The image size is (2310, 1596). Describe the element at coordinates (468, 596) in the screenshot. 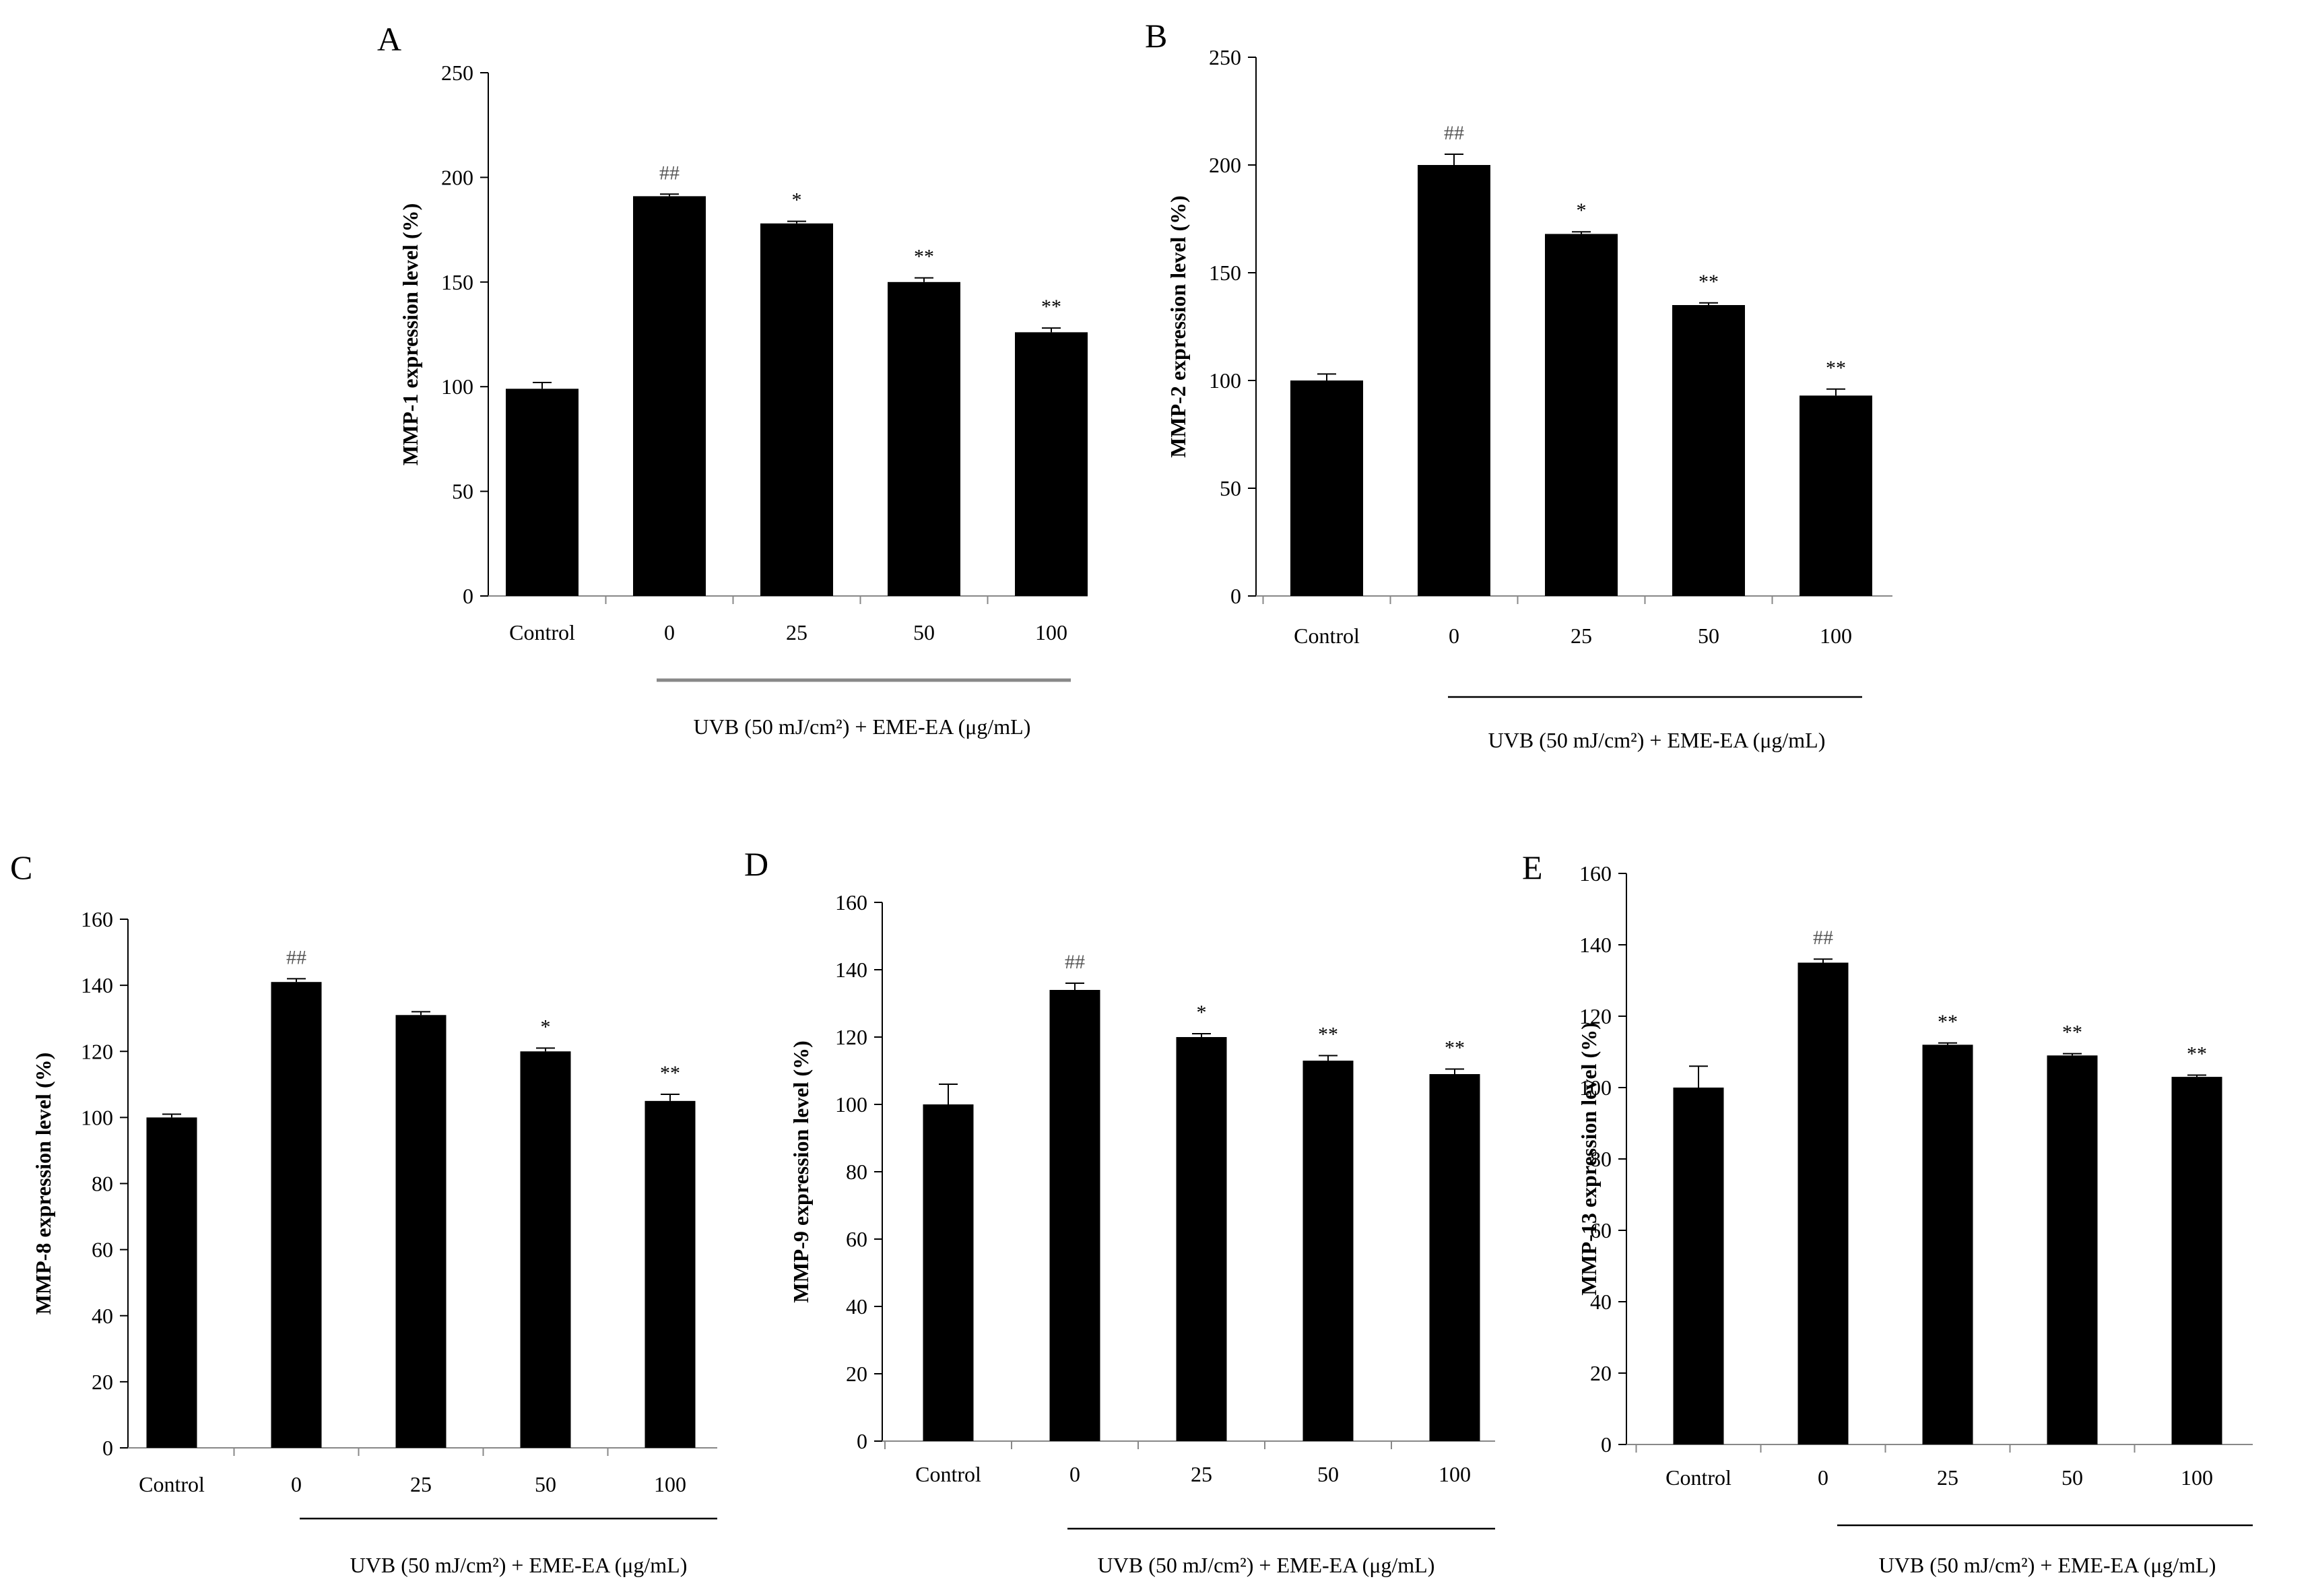

I see `y-tick-label: 0` at that location.